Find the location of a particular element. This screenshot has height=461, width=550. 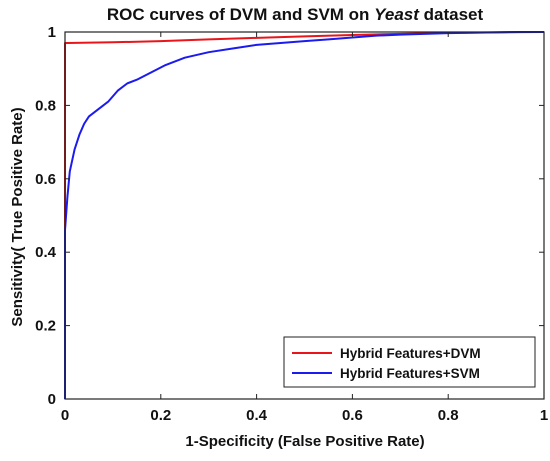

x-axis-label: 1-Specificity (False Positive Rate) is located at coordinates (304, 441).